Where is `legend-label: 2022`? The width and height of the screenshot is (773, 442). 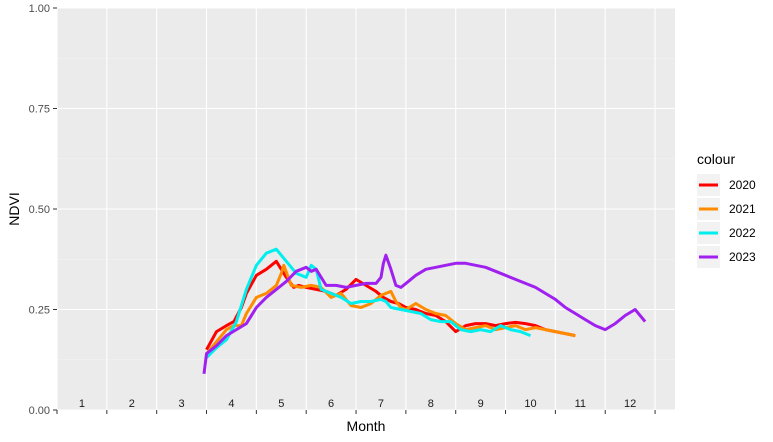
legend-label: 2022 is located at coordinates (742, 233).